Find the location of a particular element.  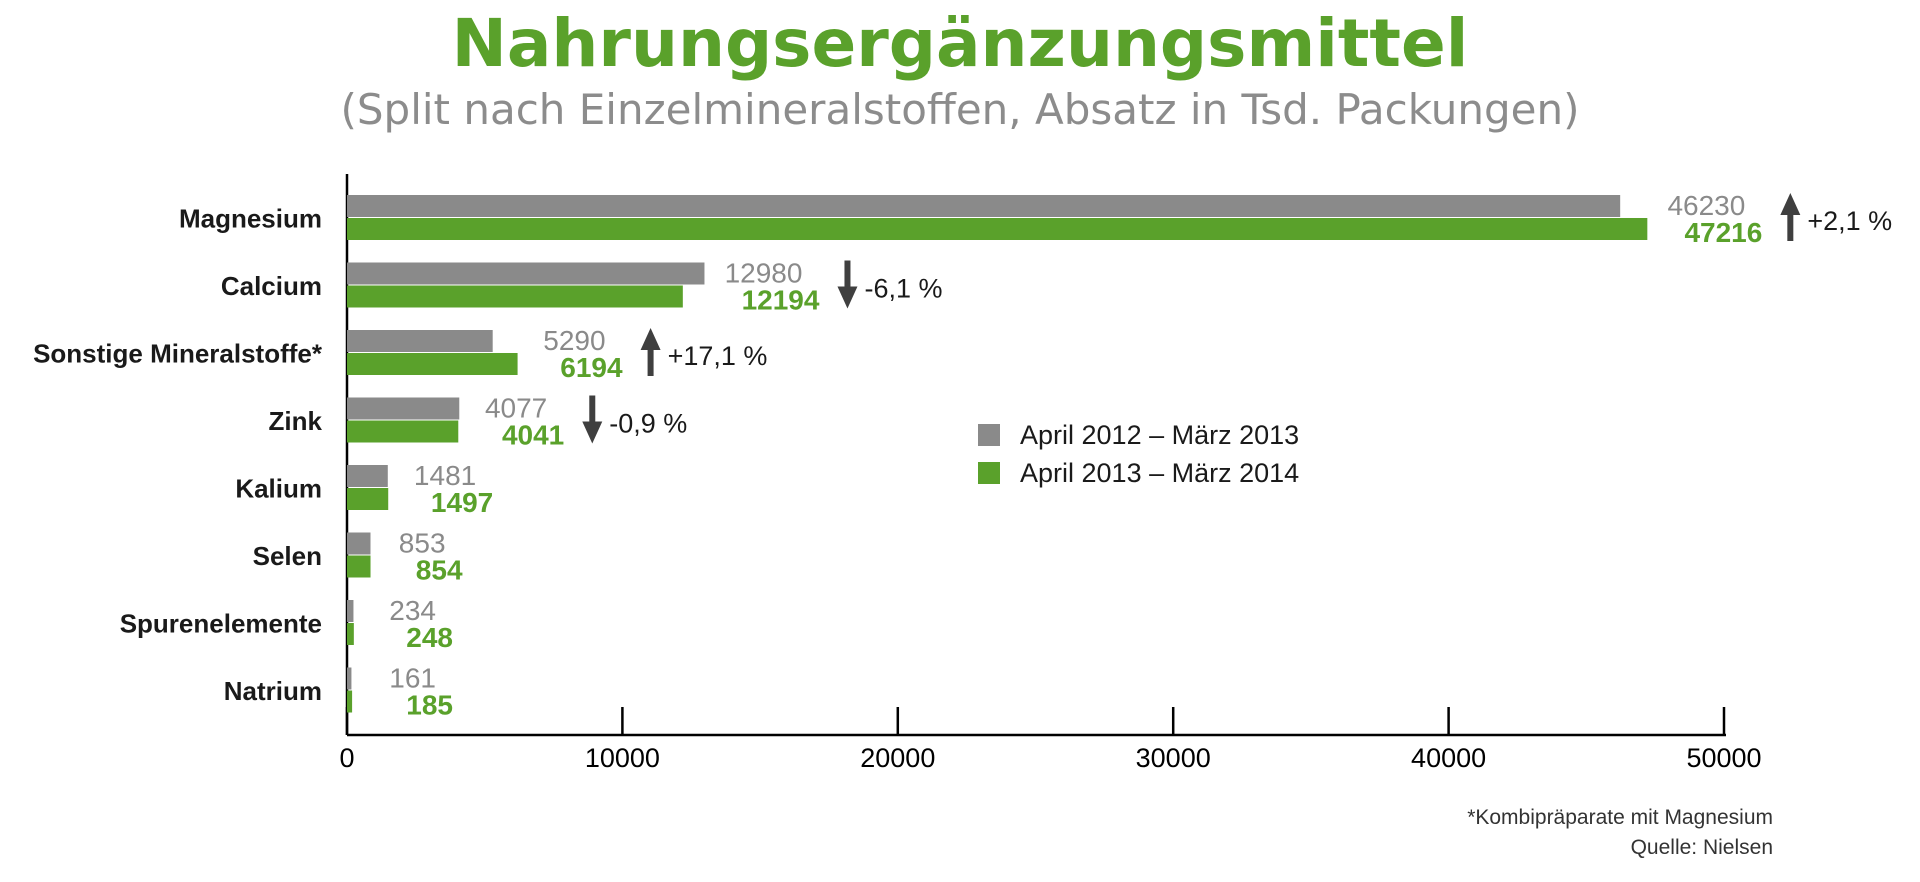

x-tick-label: 30000 is located at coordinates (1173, 758).